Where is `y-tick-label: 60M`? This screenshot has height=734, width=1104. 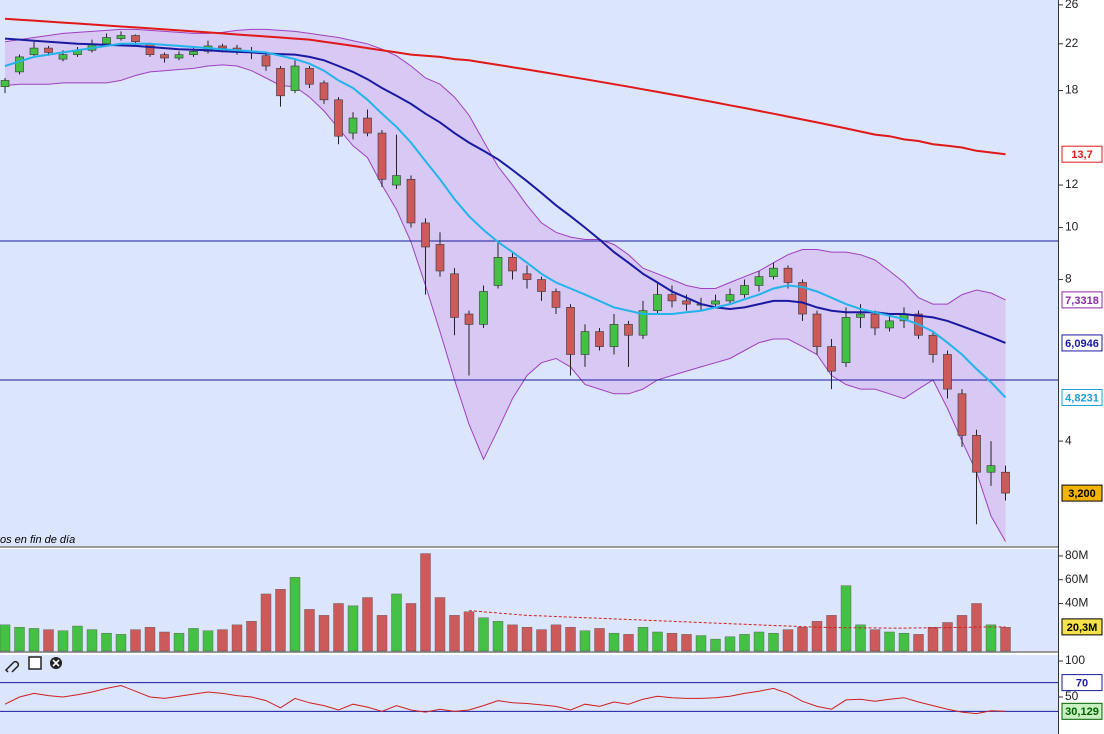 y-tick-label: 60M is located at coordinates (1076, 579).